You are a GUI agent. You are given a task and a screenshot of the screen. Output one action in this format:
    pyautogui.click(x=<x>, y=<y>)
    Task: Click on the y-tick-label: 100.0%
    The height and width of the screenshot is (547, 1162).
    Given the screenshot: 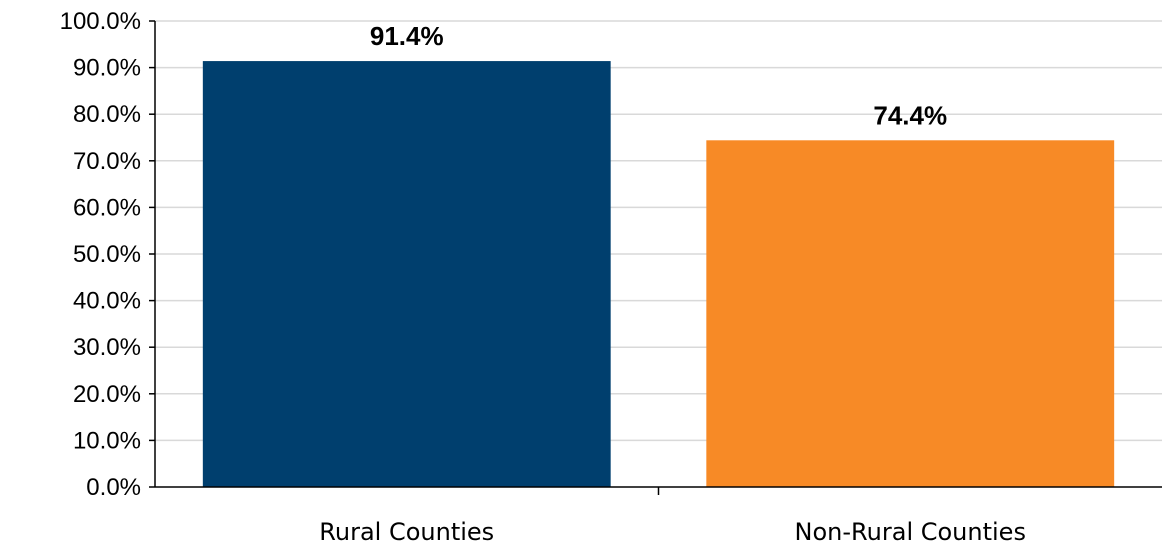 What is the action you would take?
    pyautogui.click(x=100, y=21)
    